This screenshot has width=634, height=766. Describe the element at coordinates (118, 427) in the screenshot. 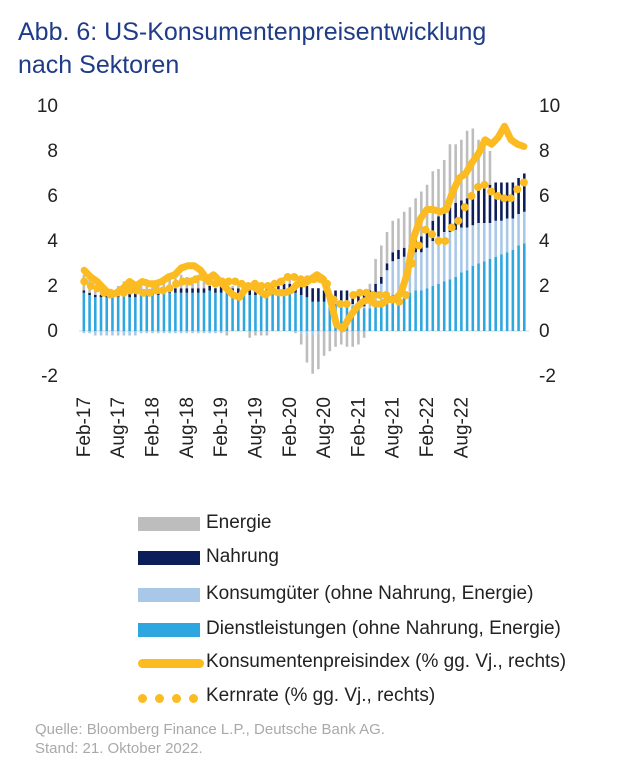

I see `x-tick-label: Aug-17` at that location.